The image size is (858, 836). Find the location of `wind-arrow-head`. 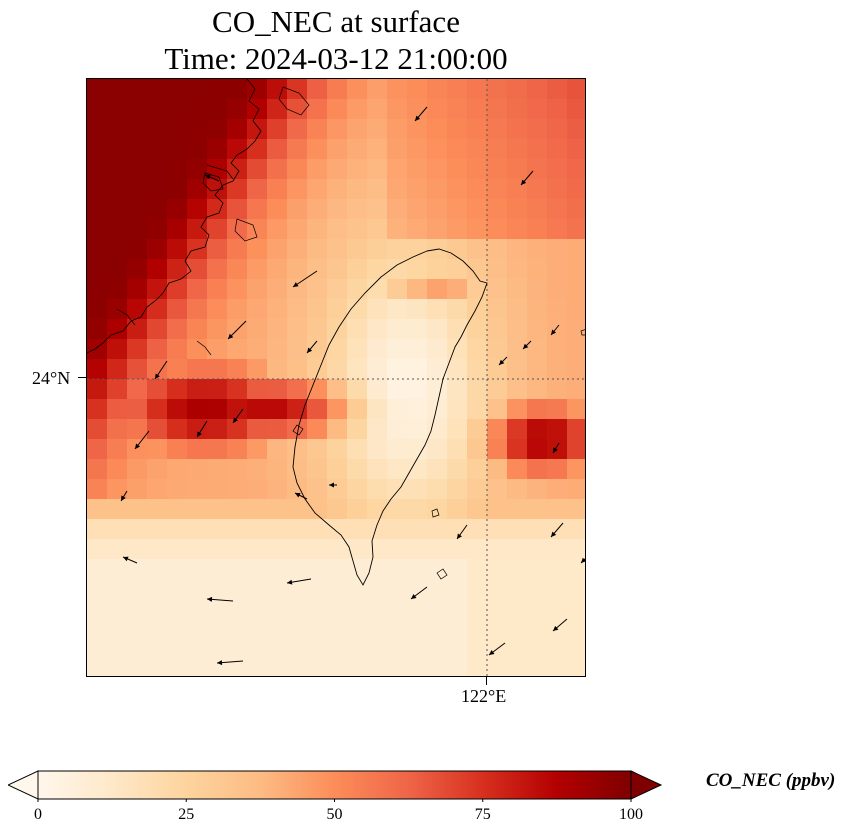

wind-arrow-head is located at coordinates (157, 376).